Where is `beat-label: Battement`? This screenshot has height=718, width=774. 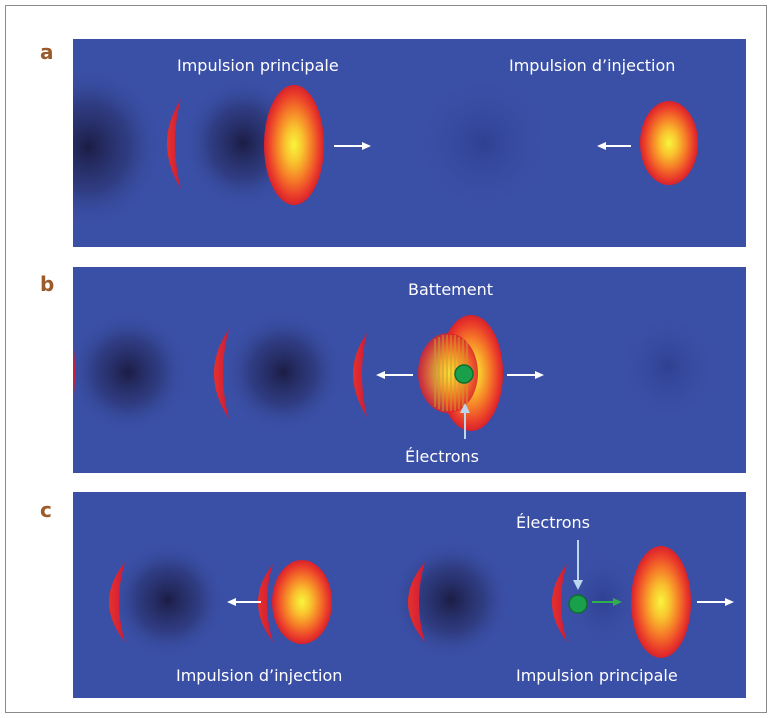 beat-label: Battement is located at coordinates (451, 289).